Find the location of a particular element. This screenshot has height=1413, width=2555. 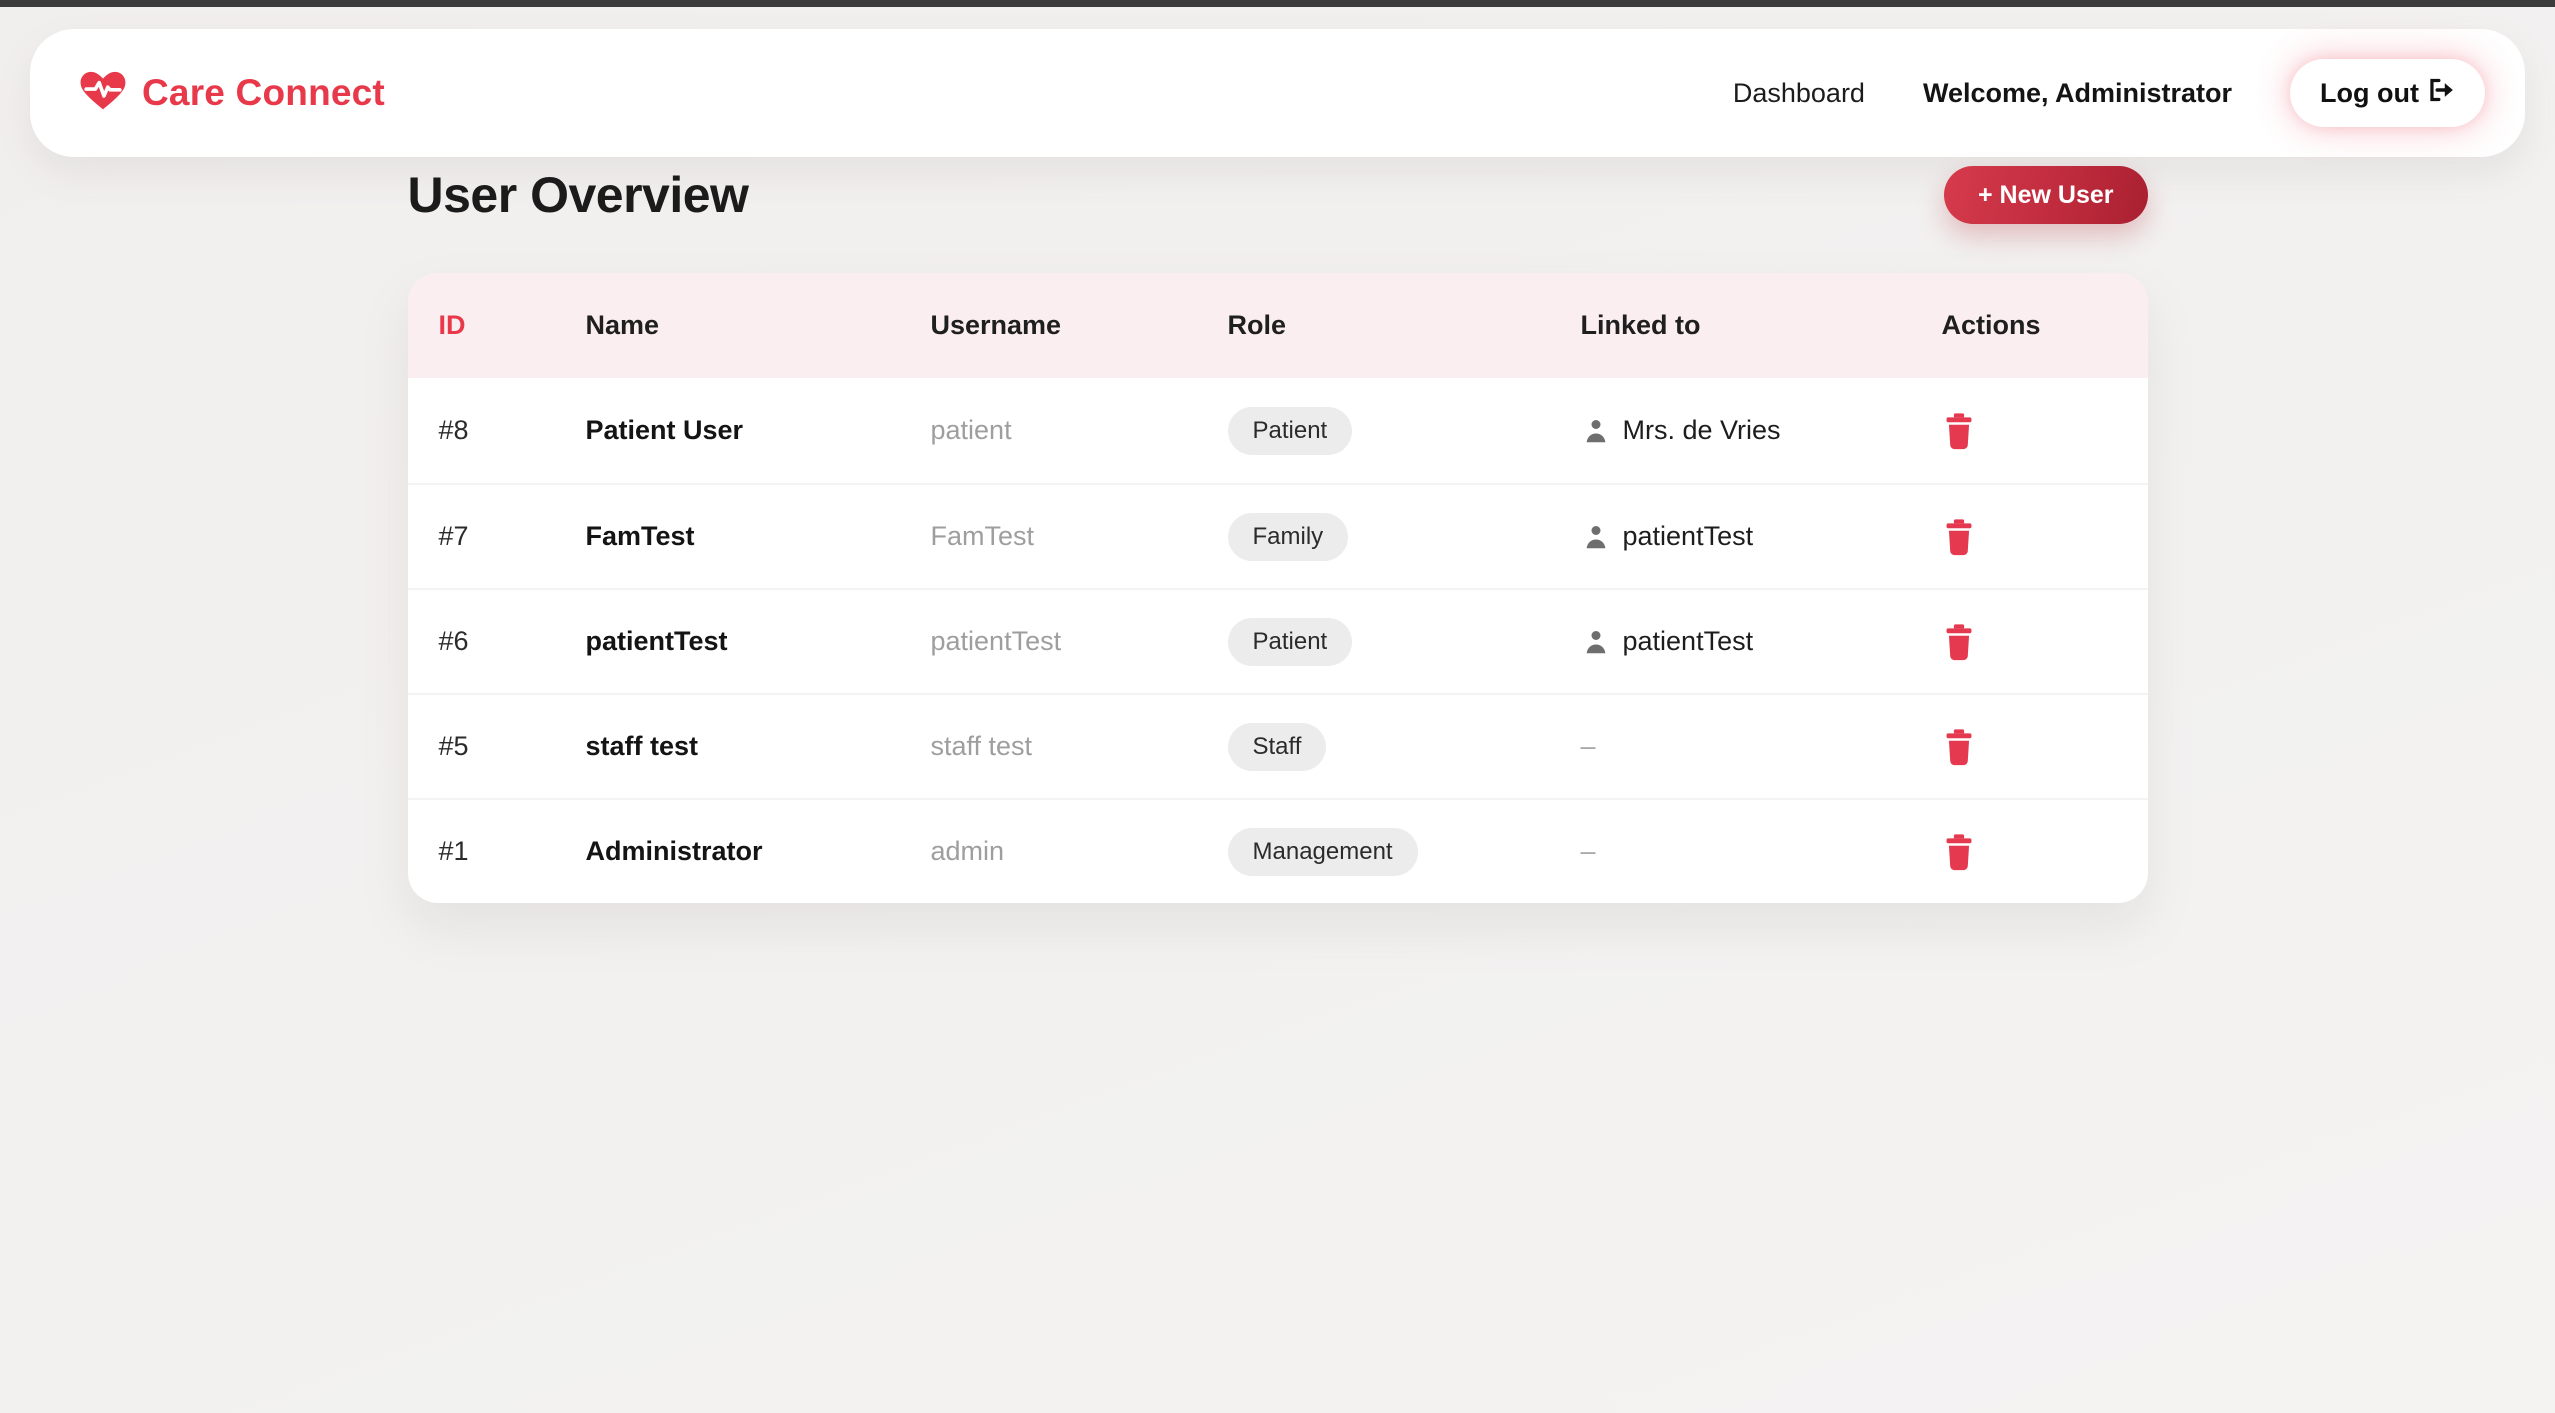

table-row: #1 Administrator admin Management – is located at coordinates (1277, 850).